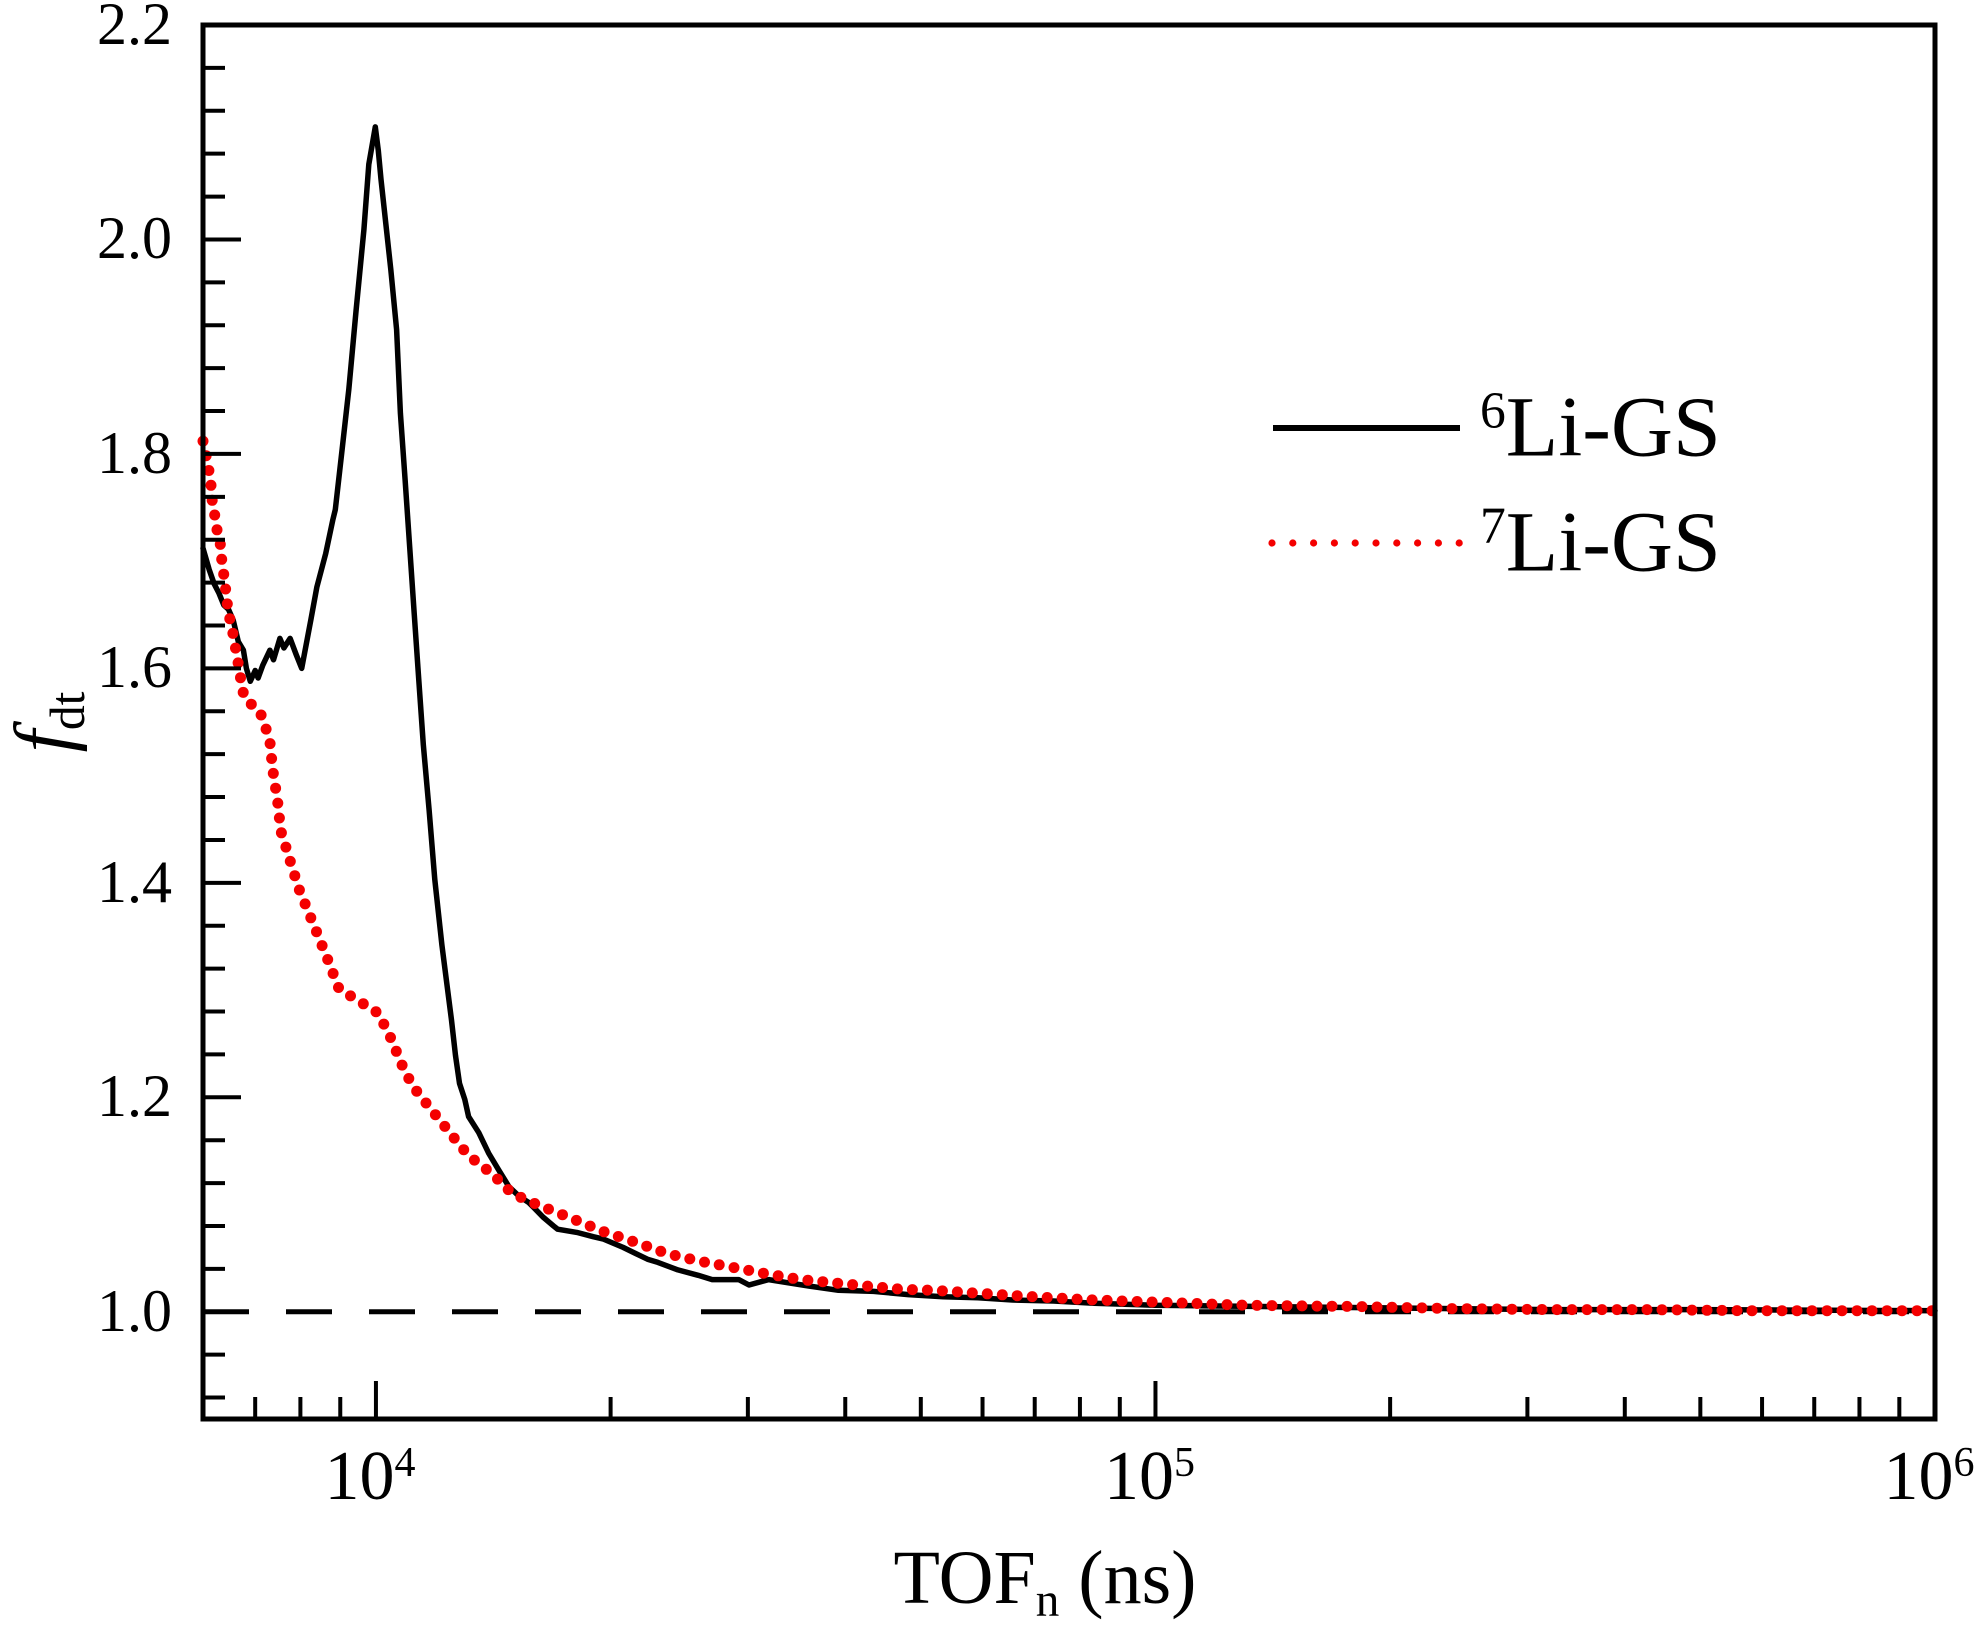 This screenshot has height=1635, width=1978. I want to click on legend-6-text: Li-GS, so click(1613, 426).